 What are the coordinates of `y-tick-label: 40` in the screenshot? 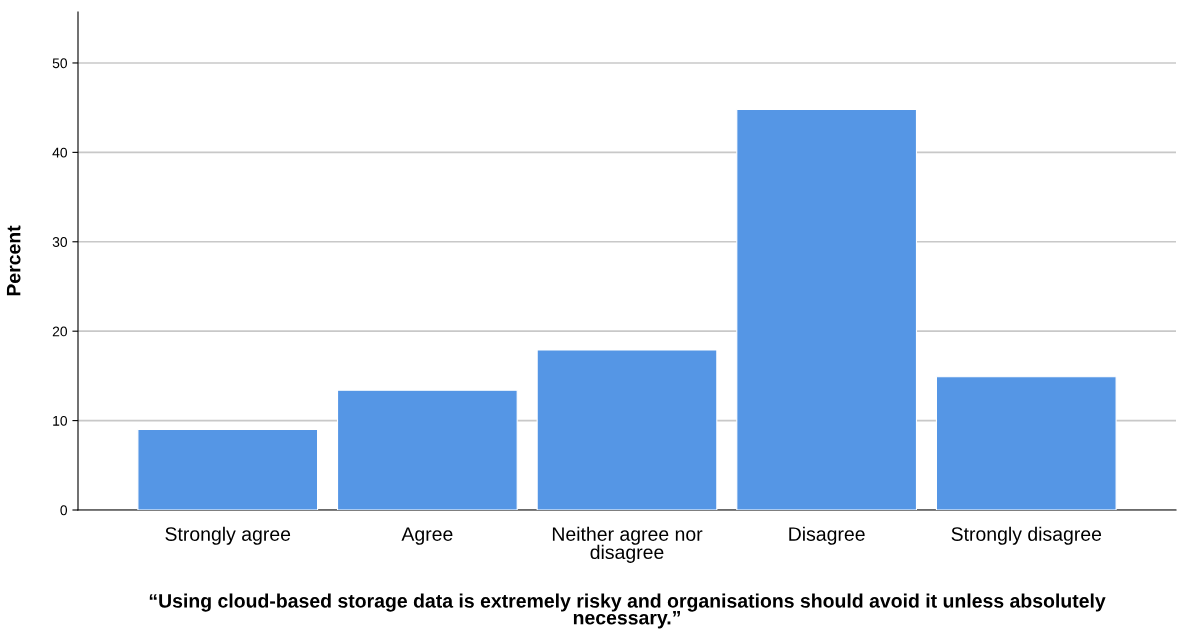 It's located at (60, 152).